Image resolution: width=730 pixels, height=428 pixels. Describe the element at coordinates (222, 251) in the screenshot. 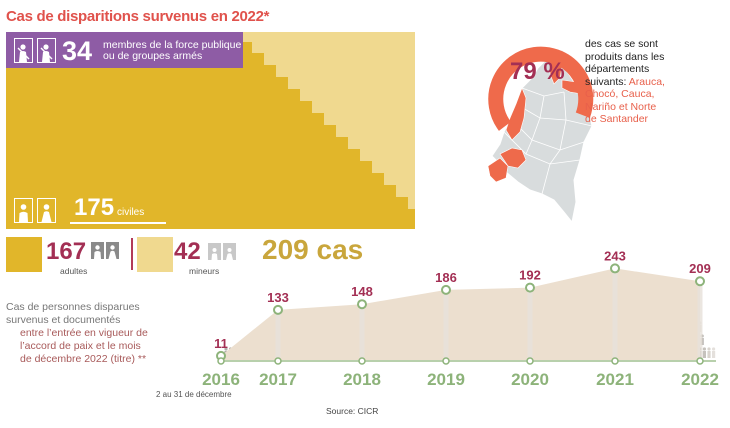

I see `minor-icons` at that location.